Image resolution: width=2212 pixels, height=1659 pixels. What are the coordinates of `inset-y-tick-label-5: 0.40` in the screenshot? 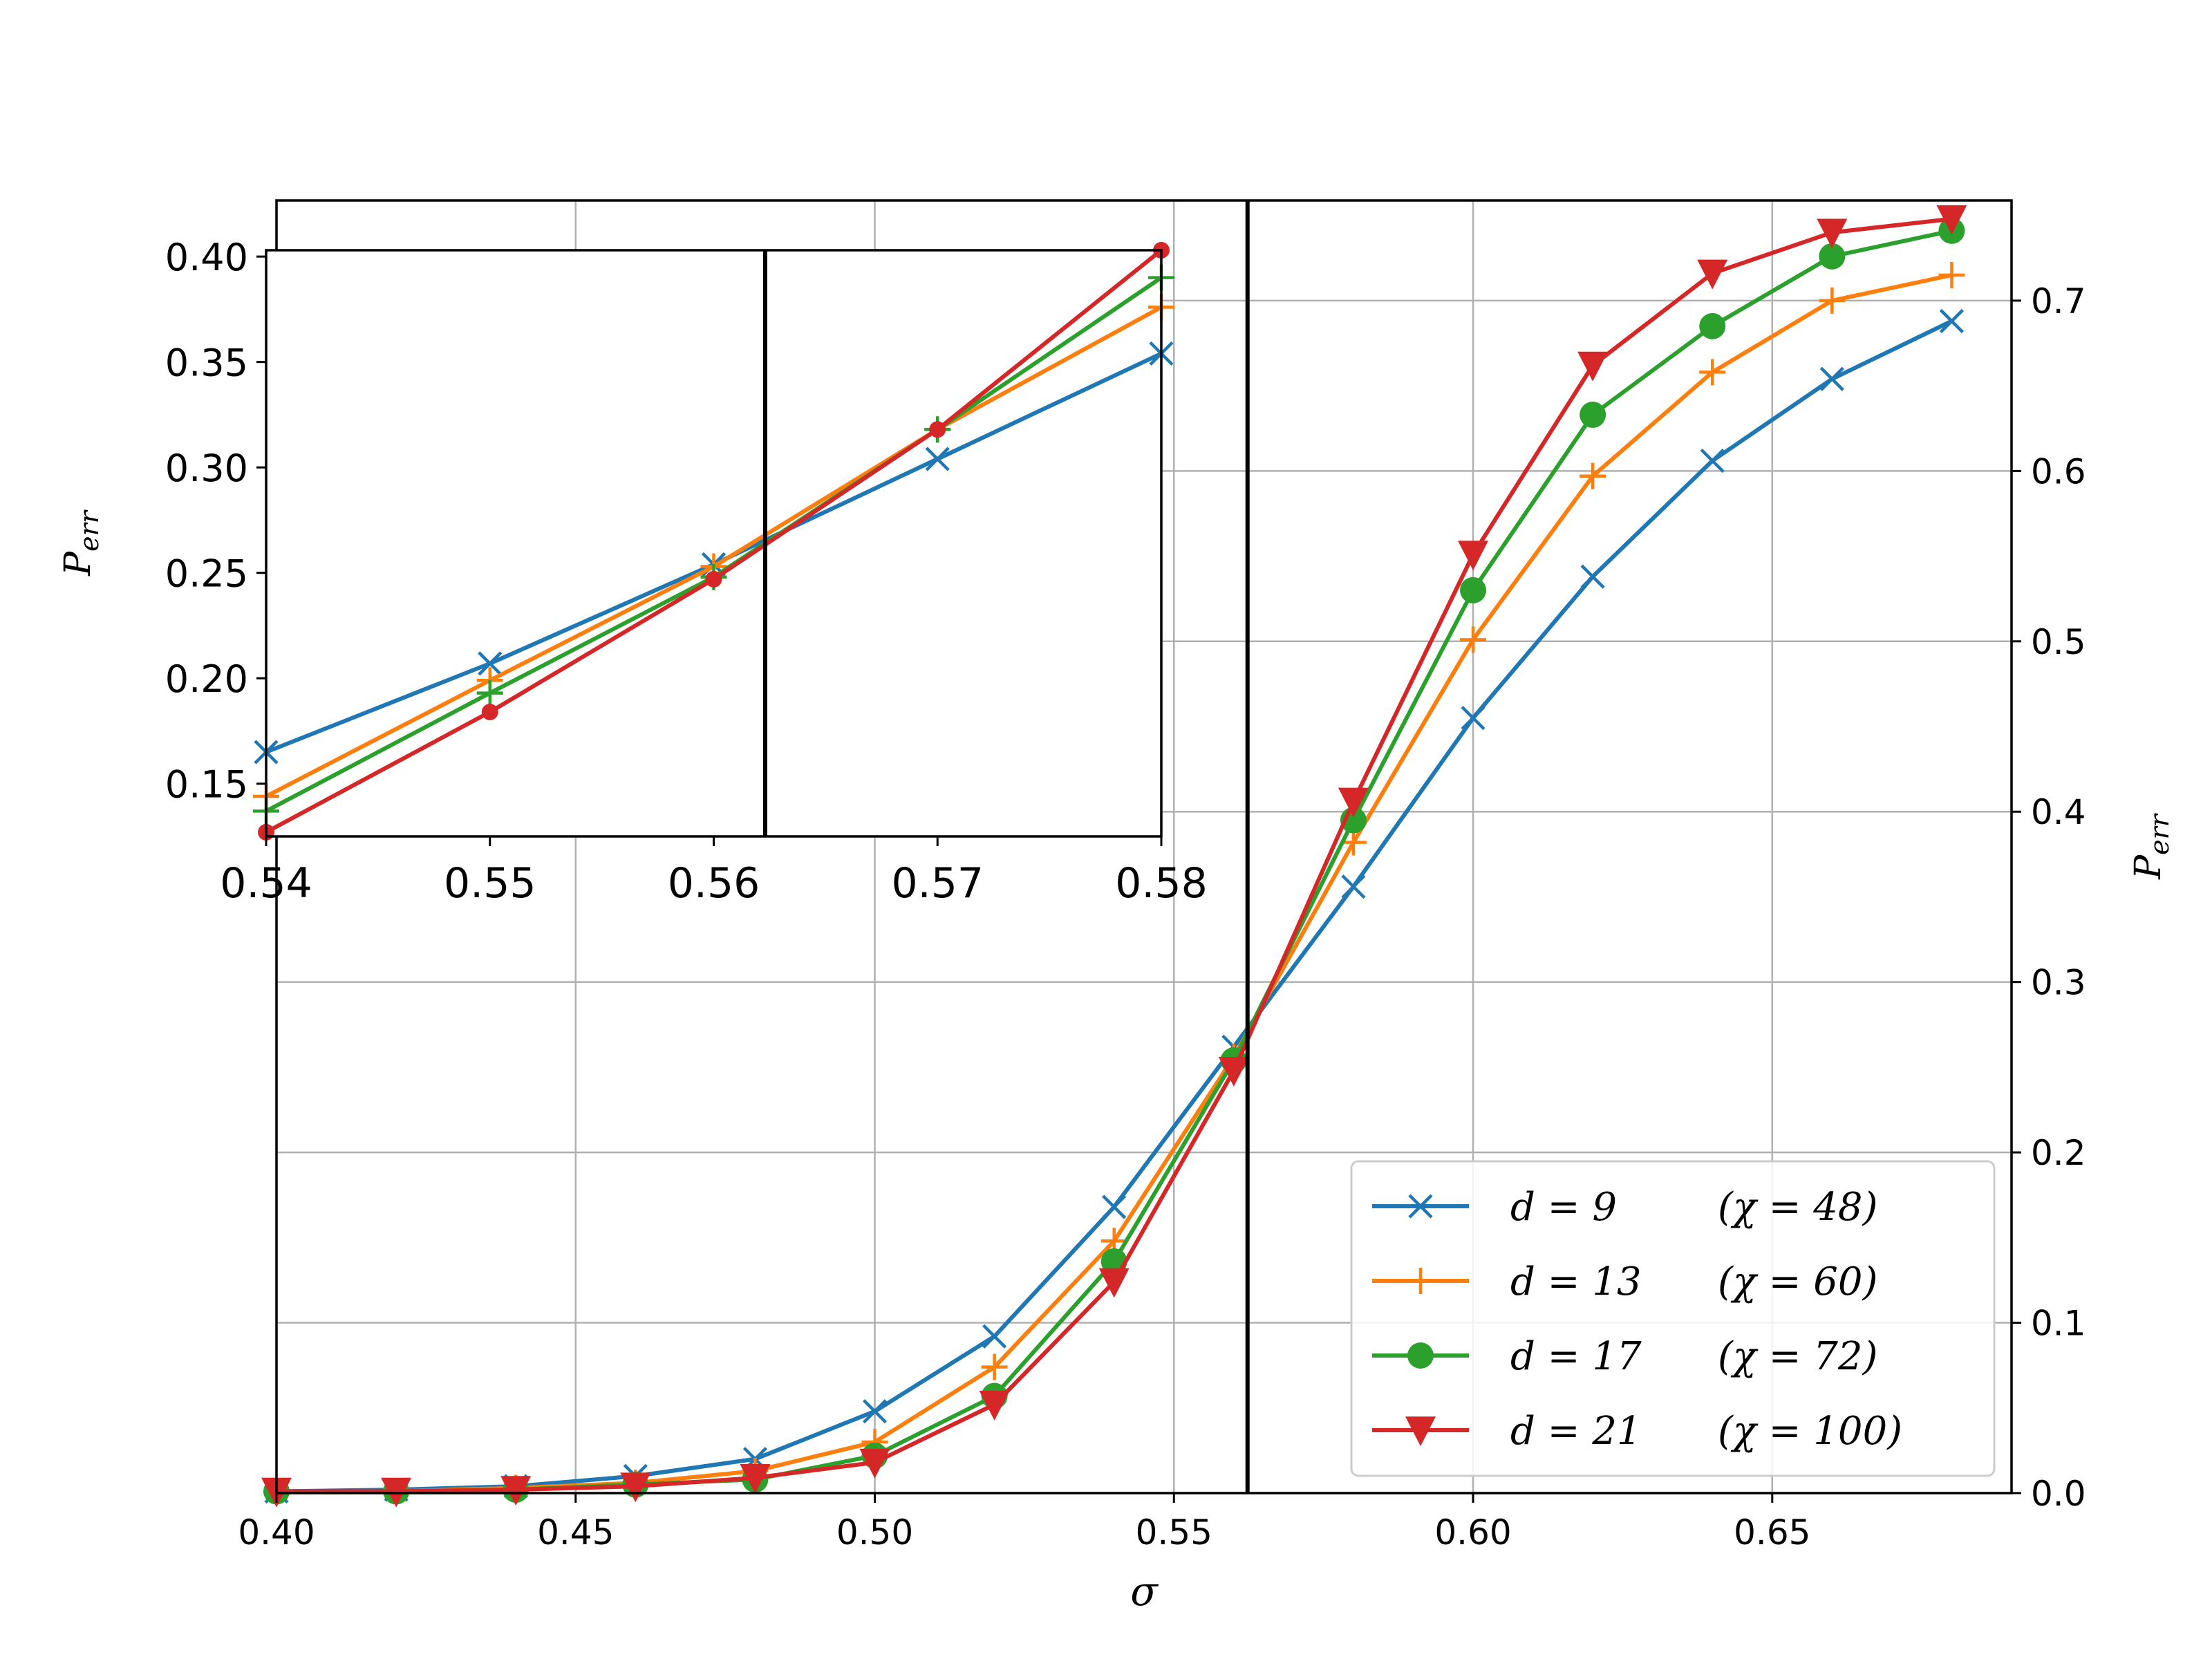 It's located at (206, 257).